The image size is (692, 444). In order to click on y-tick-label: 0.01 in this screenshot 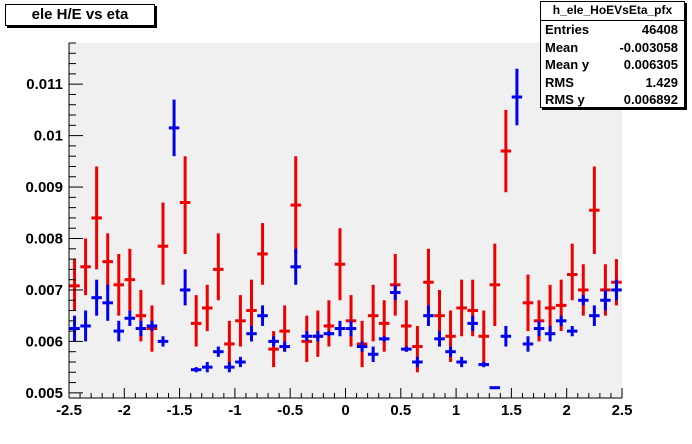, I will do `click(48, 136)`.